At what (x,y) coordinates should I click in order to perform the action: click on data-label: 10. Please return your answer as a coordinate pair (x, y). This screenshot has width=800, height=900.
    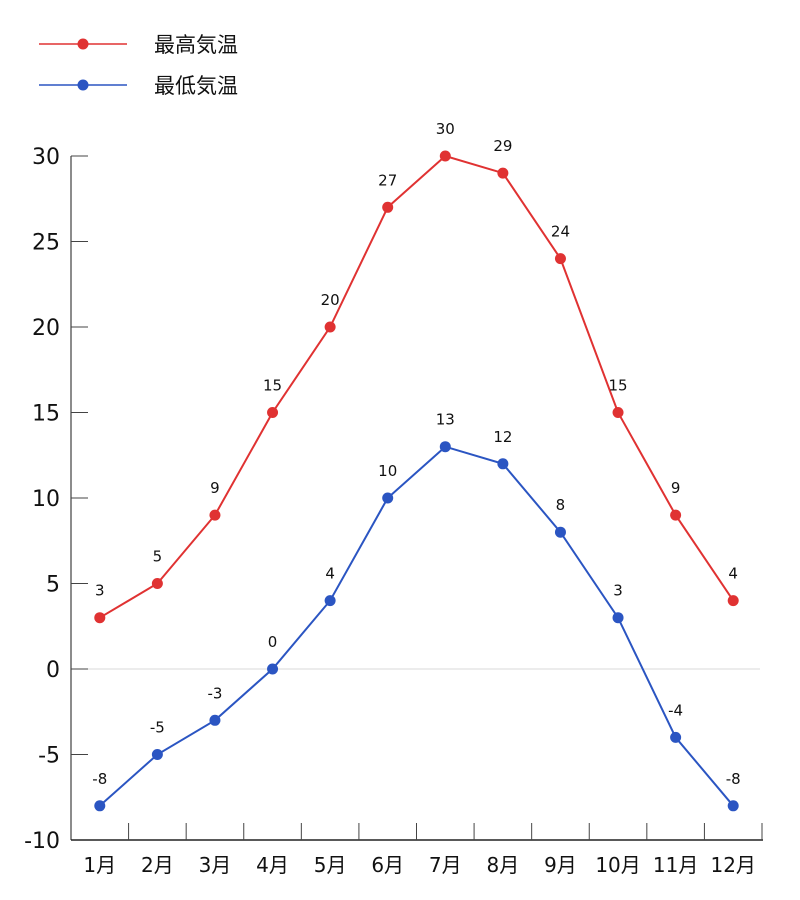
    Looking at the image, I should click on (387, 471).